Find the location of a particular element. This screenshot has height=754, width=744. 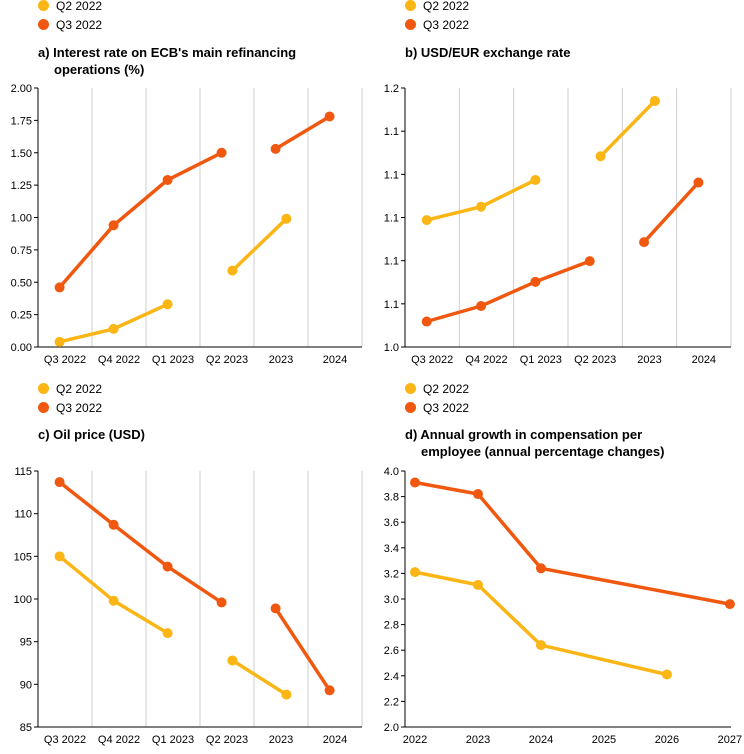

y-tick-label: 0.25 is located at coordinates (21, 316).